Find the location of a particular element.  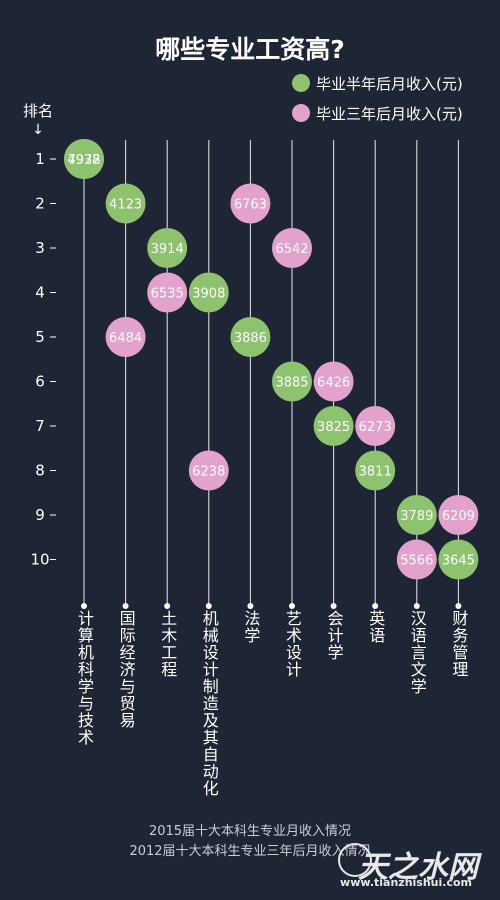

rank-tick-label: 10 is located at coordinates (39, 560).